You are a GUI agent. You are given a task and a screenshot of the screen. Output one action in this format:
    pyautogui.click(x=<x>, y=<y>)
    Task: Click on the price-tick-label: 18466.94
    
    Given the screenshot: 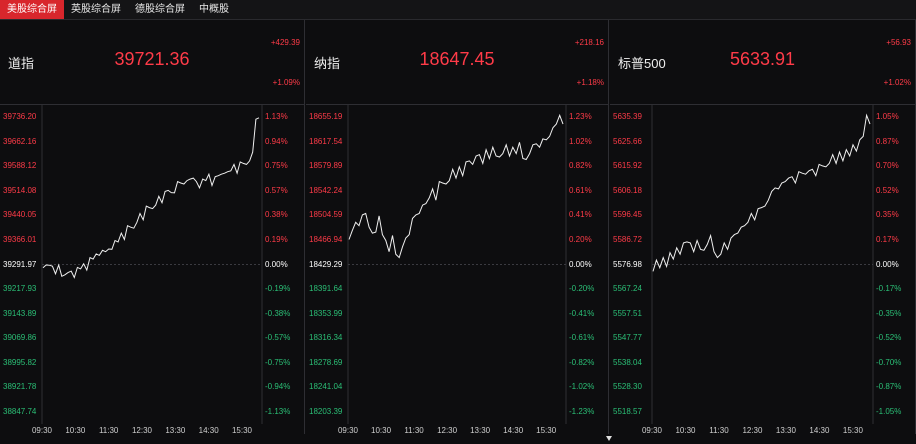 What is the action you would take?
    pyautogui.click(x=326, y=239)
    